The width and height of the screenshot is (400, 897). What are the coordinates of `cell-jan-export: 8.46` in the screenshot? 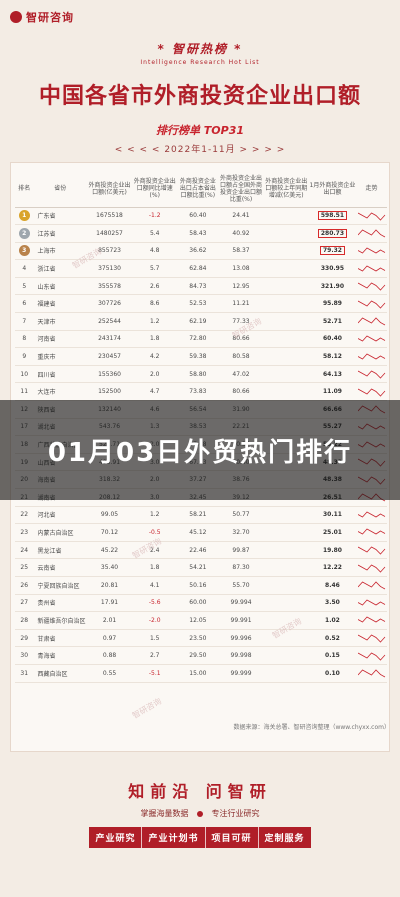 It's located at (332, 585).